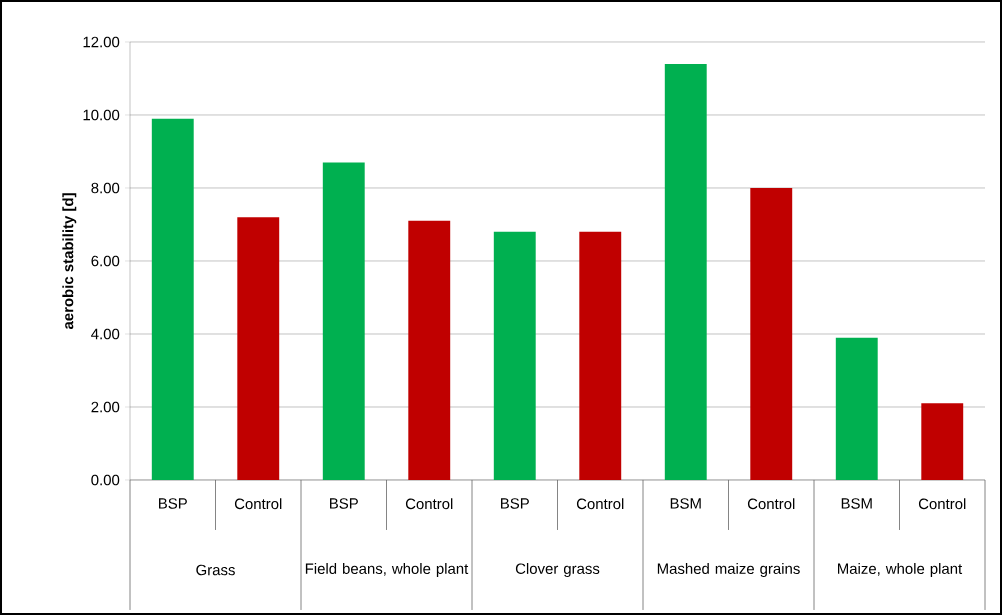 Image resolution: width=1002 pixels, height=615 pixels. Describe the element at coordinates (900, 570) in the screenshot. I see `text: Maize, whole plant` at that location.